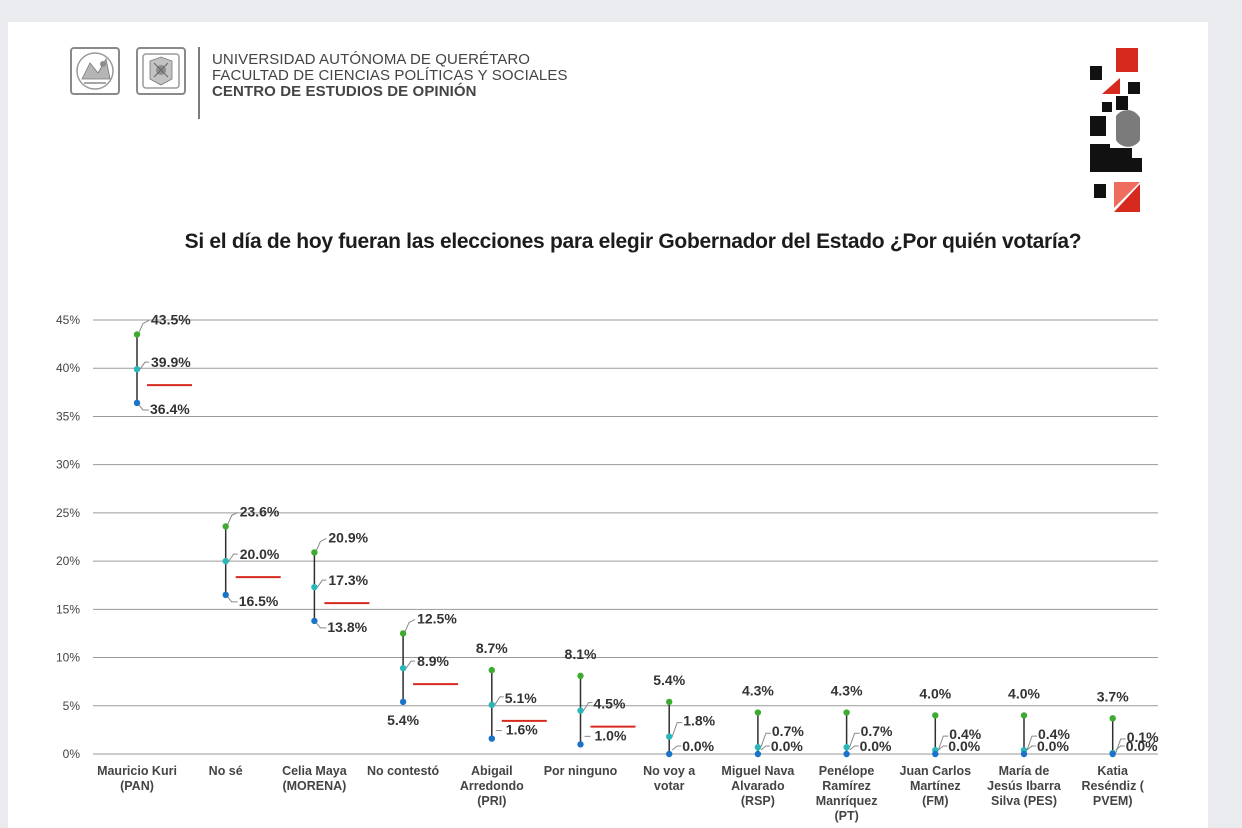 The image size is (1242, 828). I want to click on estimate-label: 0.7%, so click(788, 731).